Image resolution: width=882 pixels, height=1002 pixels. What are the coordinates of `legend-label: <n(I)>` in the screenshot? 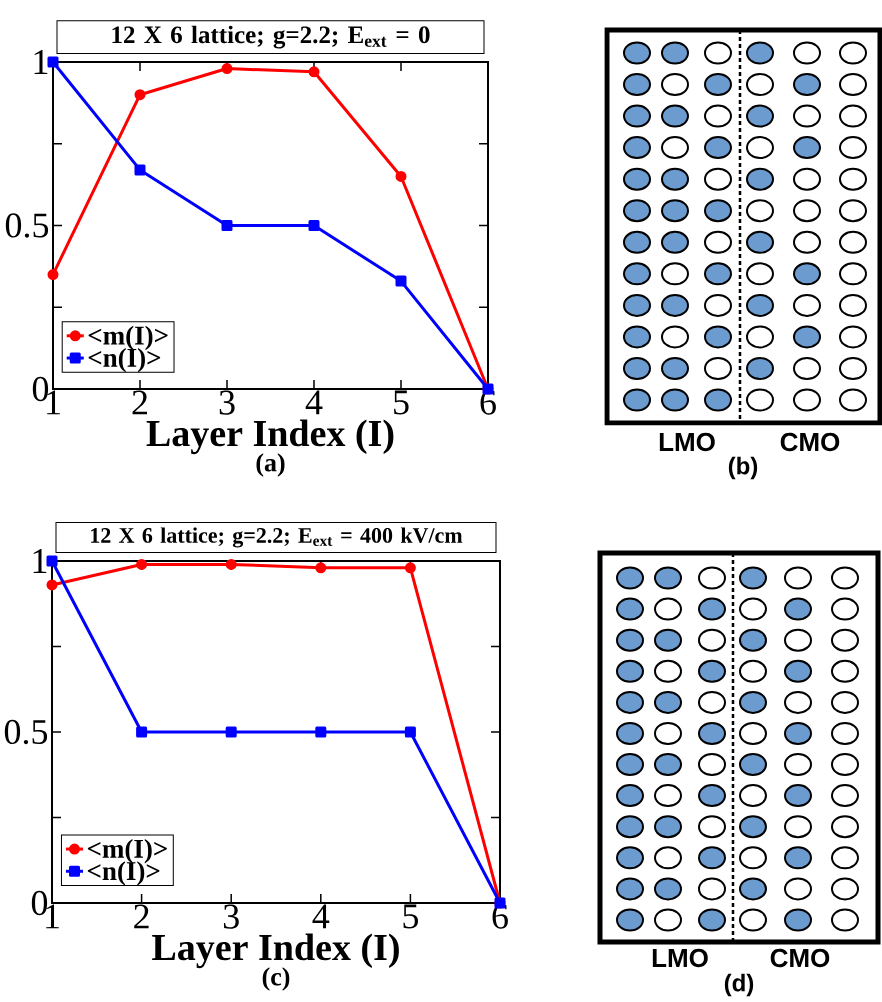 It's located at (123, 873).